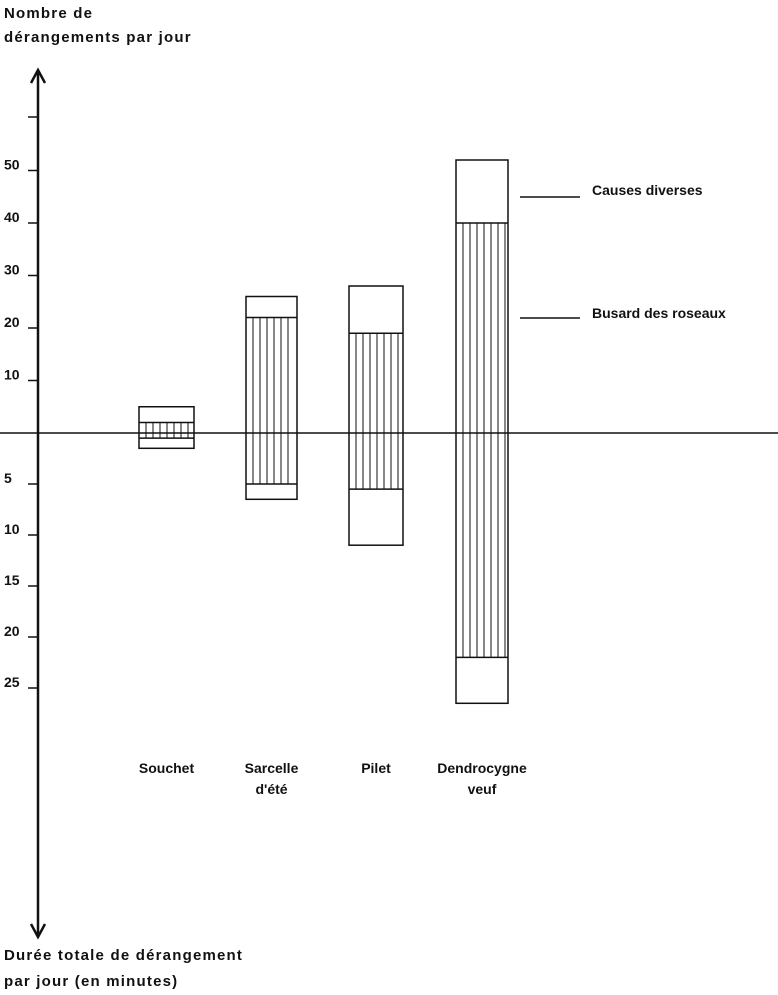 The height and width of the screenshot is (995, 778). Describe the element at coordinates (12, 529) in the screenshot. I see `y-tick-label-bottom-10: 10` at that location.